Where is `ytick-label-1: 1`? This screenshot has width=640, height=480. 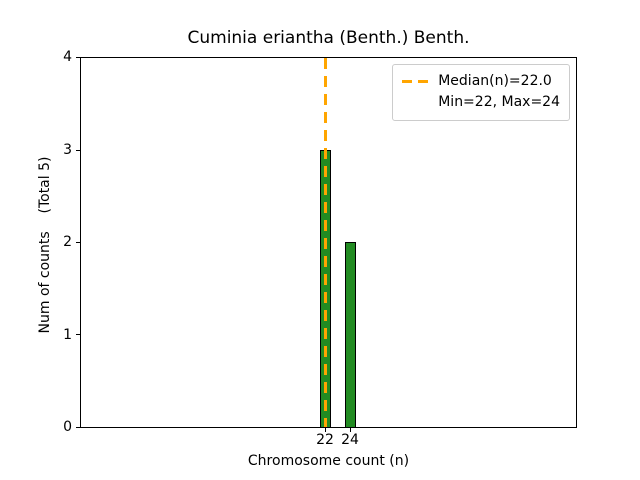
ytick-label-1: 1 is located at coordinates (67, 335).